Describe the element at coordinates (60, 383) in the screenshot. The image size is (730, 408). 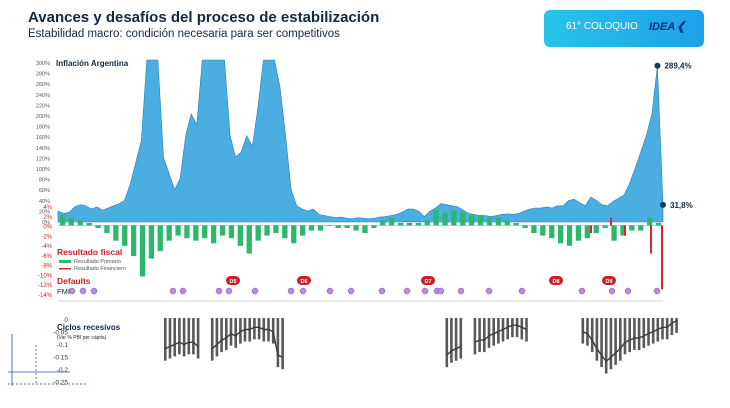
I see `cycles-y-tick: -0.25` at that location.